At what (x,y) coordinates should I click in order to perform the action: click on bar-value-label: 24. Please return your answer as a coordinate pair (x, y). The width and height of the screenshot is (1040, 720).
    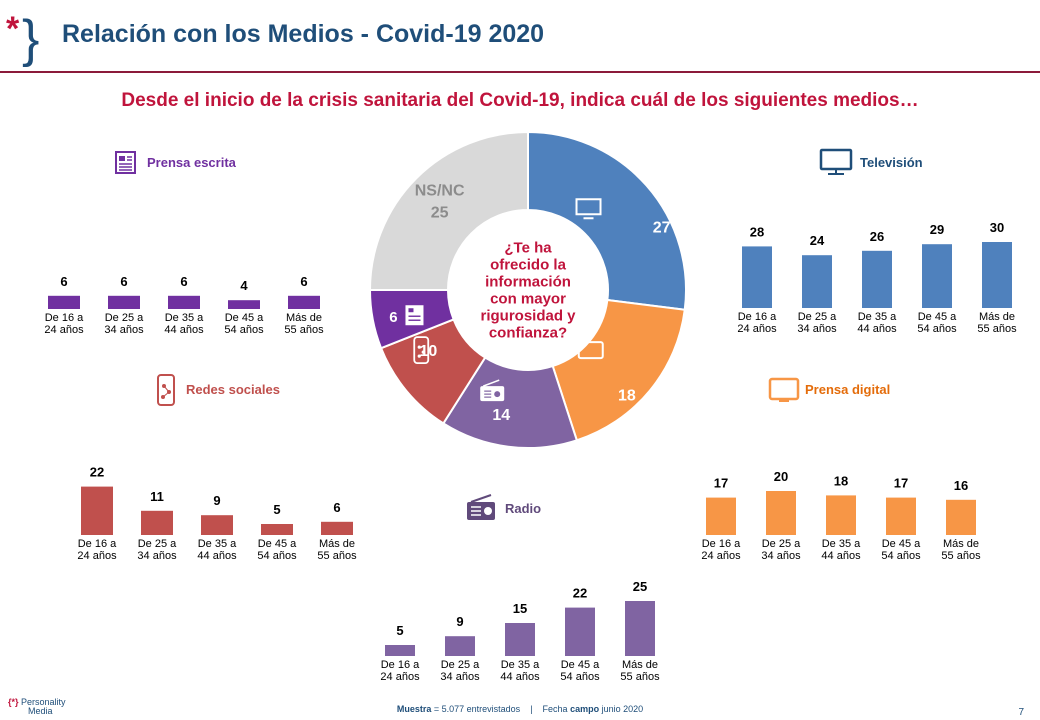
    Looking at the image, I should click on (817, 240).